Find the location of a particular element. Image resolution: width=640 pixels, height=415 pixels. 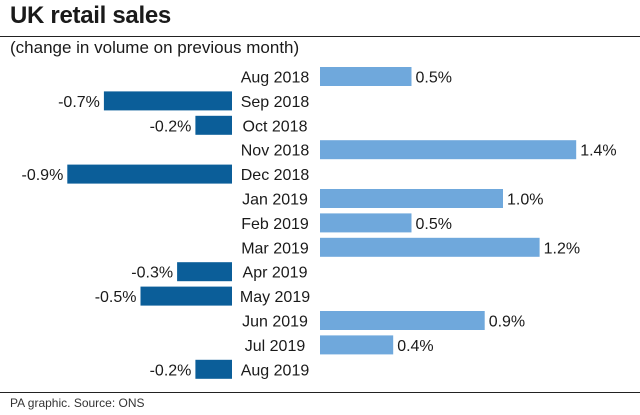

category-label: Jul 2019 is located at coordinates (275, 346).